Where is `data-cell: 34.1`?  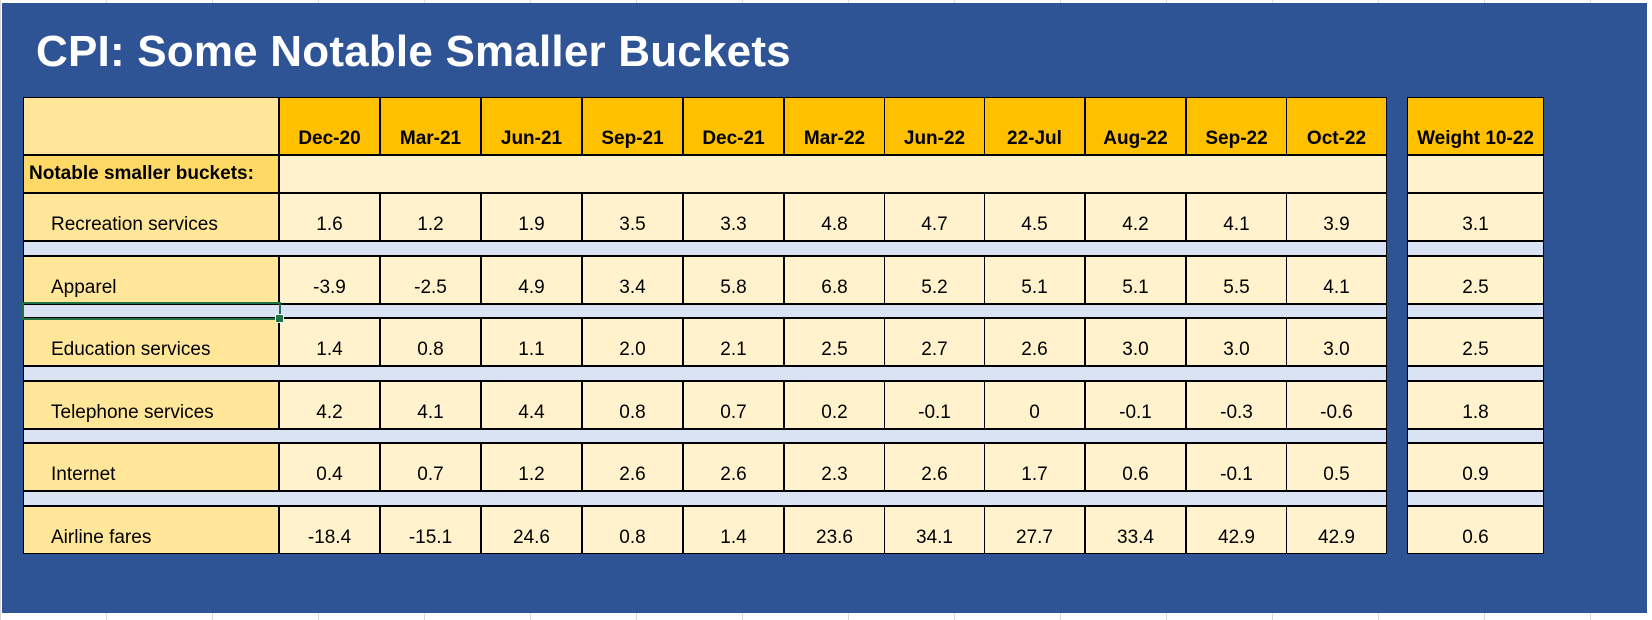 data-cell: 34.1 is located at coordinates (934, 530).